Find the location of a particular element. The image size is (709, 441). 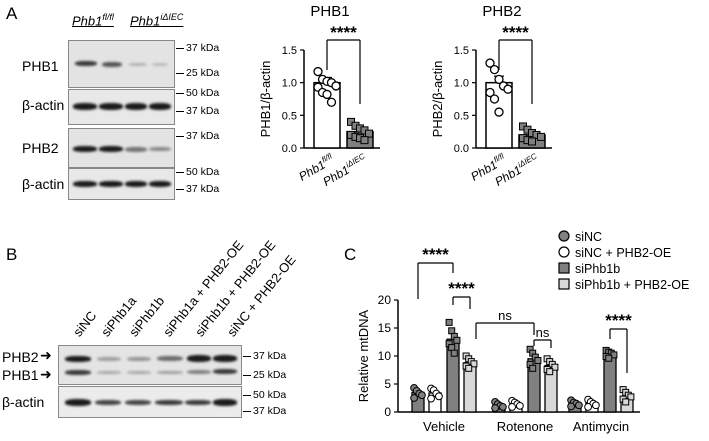

blot-a-phb1-marker-37: 37 kDa is located at coordinates (197, 48).